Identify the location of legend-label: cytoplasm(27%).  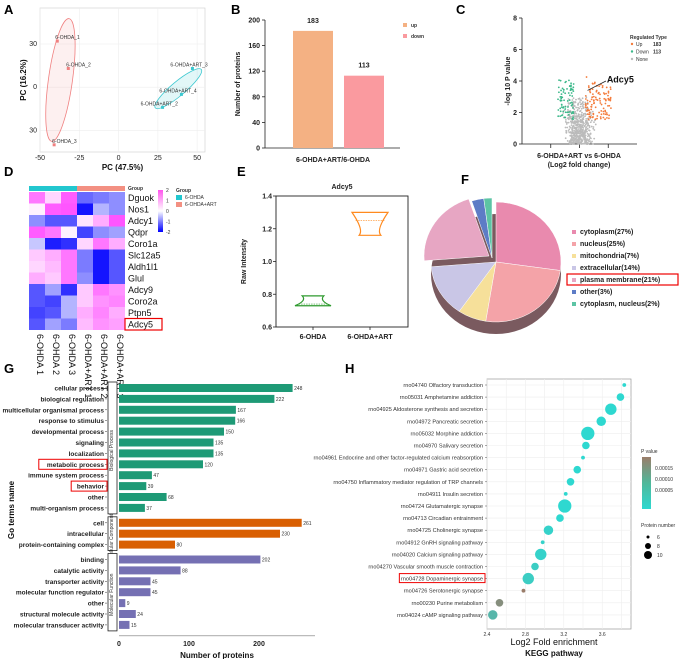
(606, 232).